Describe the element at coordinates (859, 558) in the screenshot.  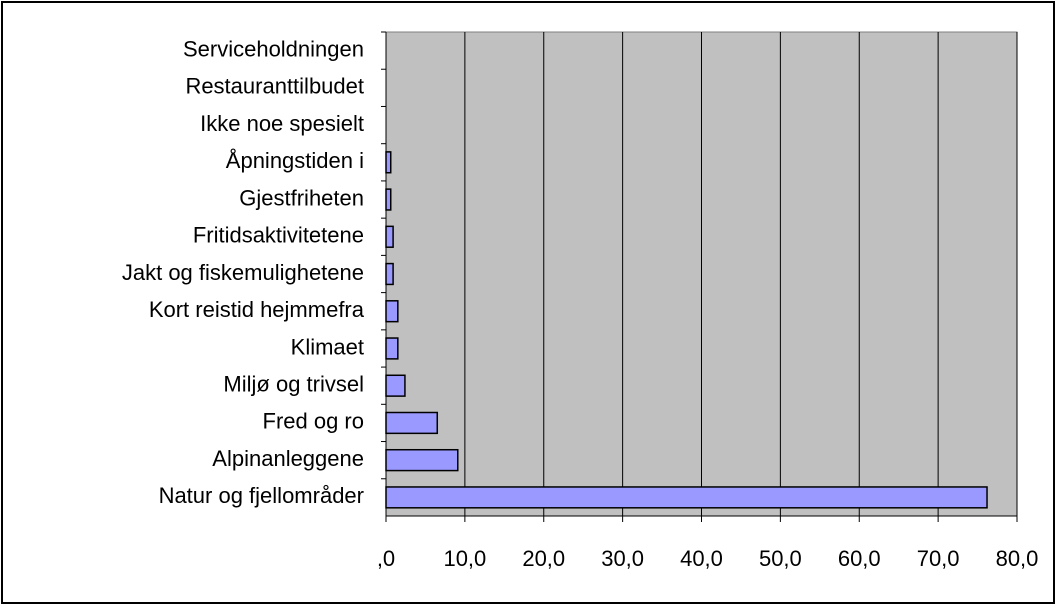
I see `x-tick-label: 60,0` at that location.